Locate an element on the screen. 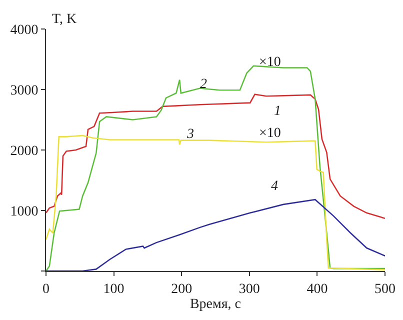  x-tick-label: 0 is located at coordinates (46, 289).